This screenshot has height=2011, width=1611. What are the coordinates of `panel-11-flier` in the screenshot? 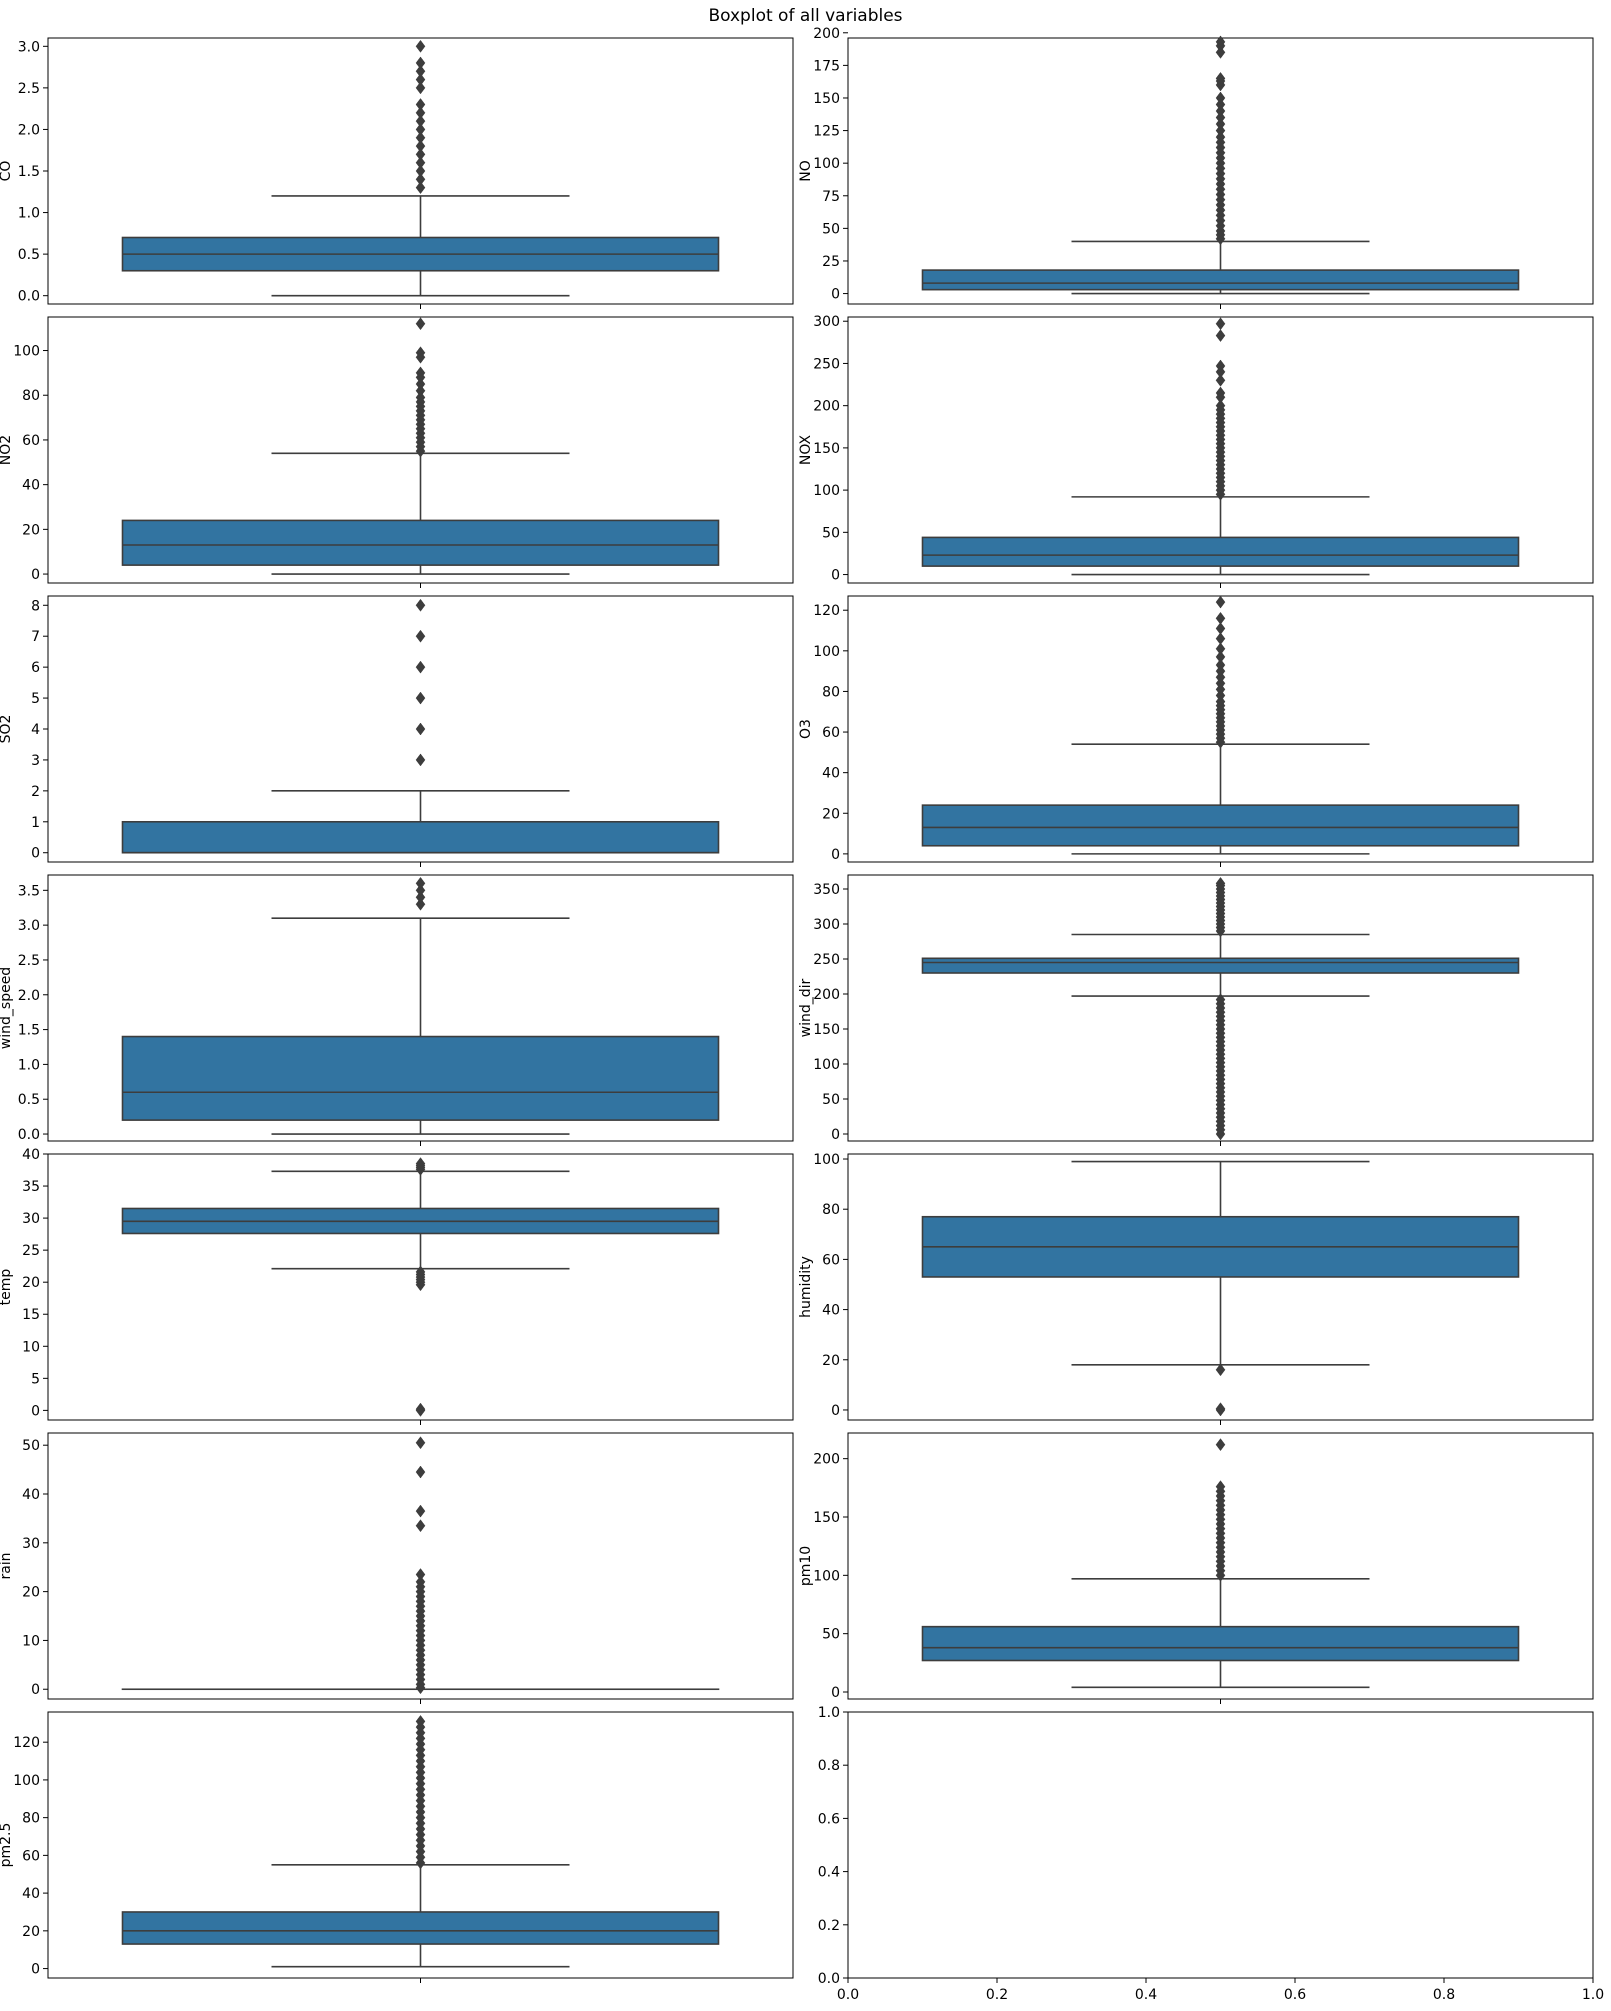 It's located at (420, 1443).